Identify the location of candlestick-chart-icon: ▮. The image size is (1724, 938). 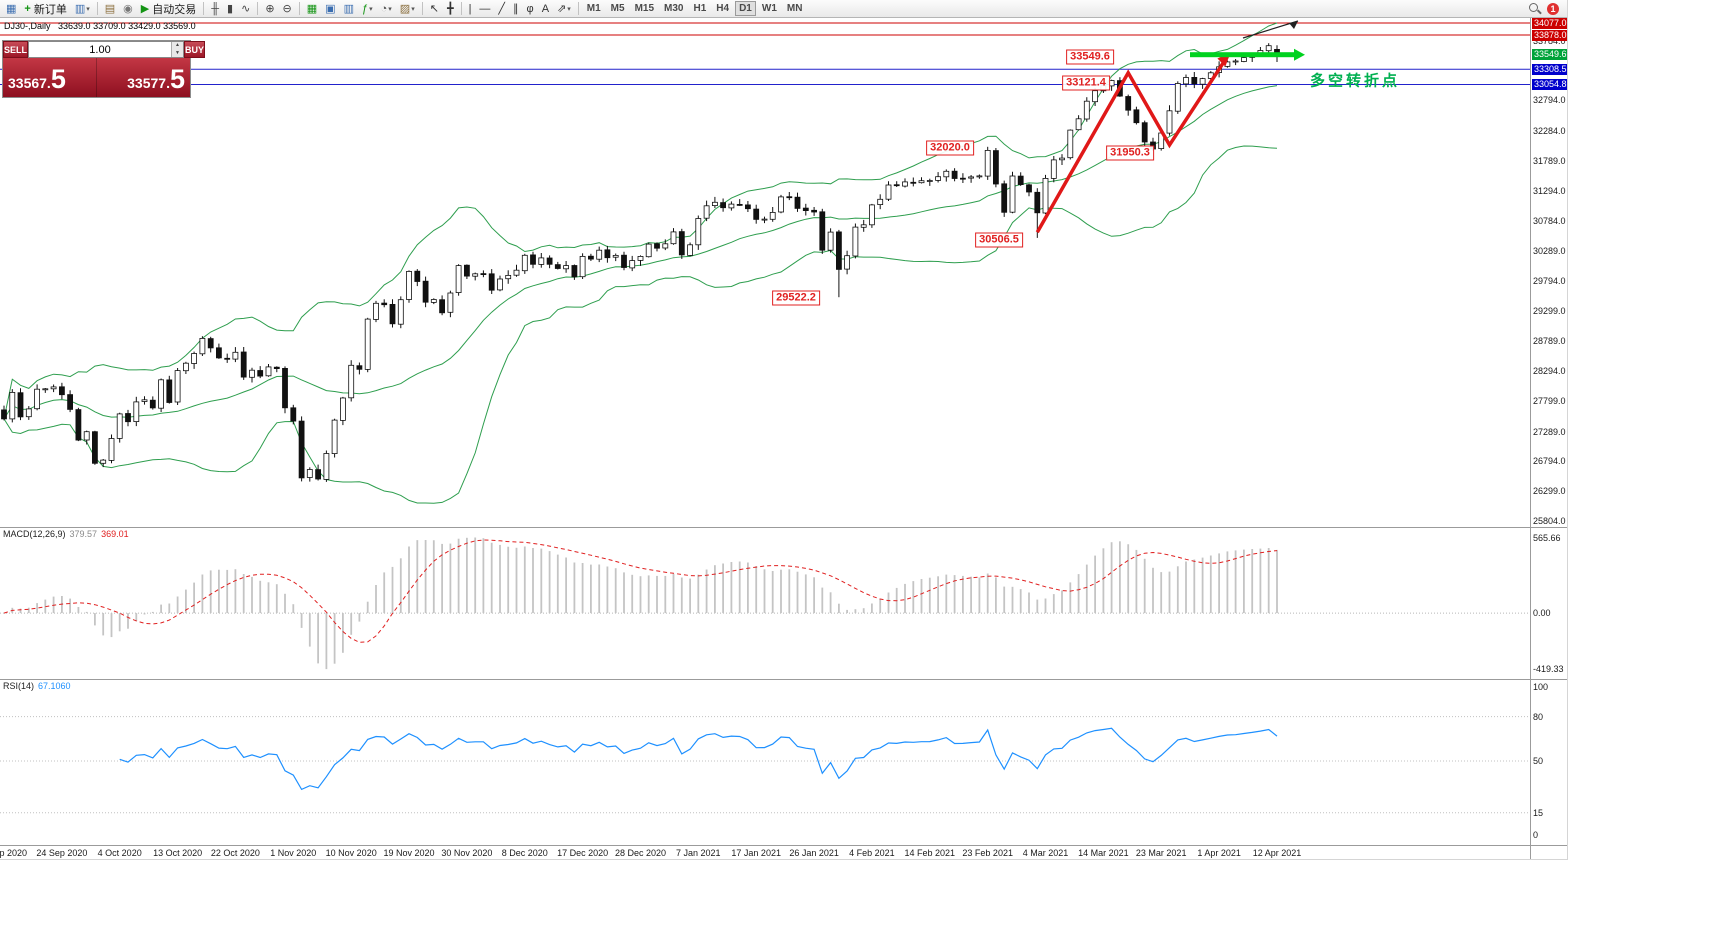
(230, 8).